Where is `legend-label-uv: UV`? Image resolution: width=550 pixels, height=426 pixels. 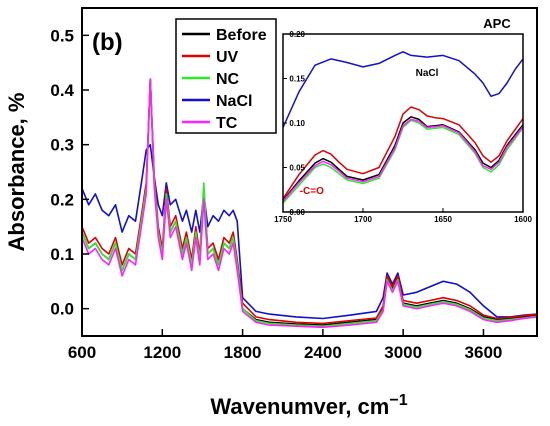
legend-label-uv: UV is located at coordinates (227, 57).